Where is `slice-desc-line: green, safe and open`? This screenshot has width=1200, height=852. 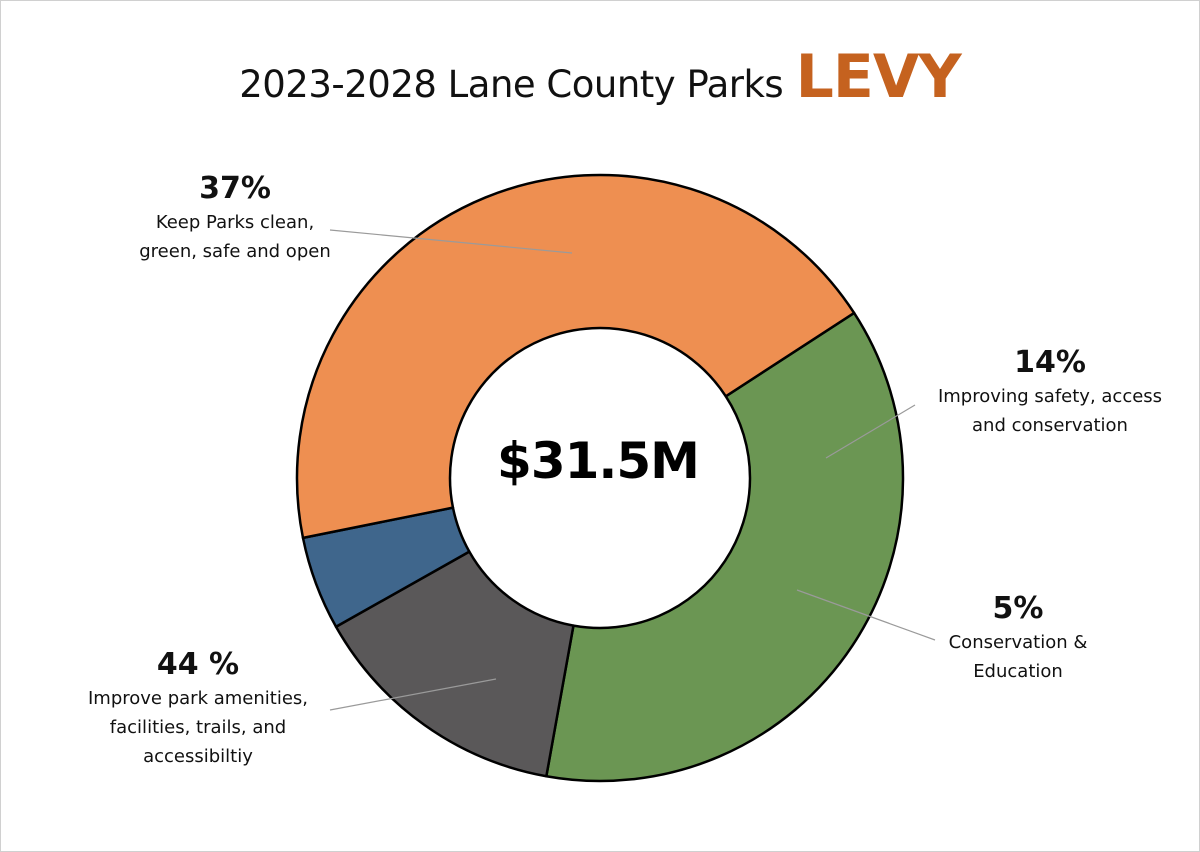 slice-desc-line: green, safe and open is located at coordinates (235, 251).